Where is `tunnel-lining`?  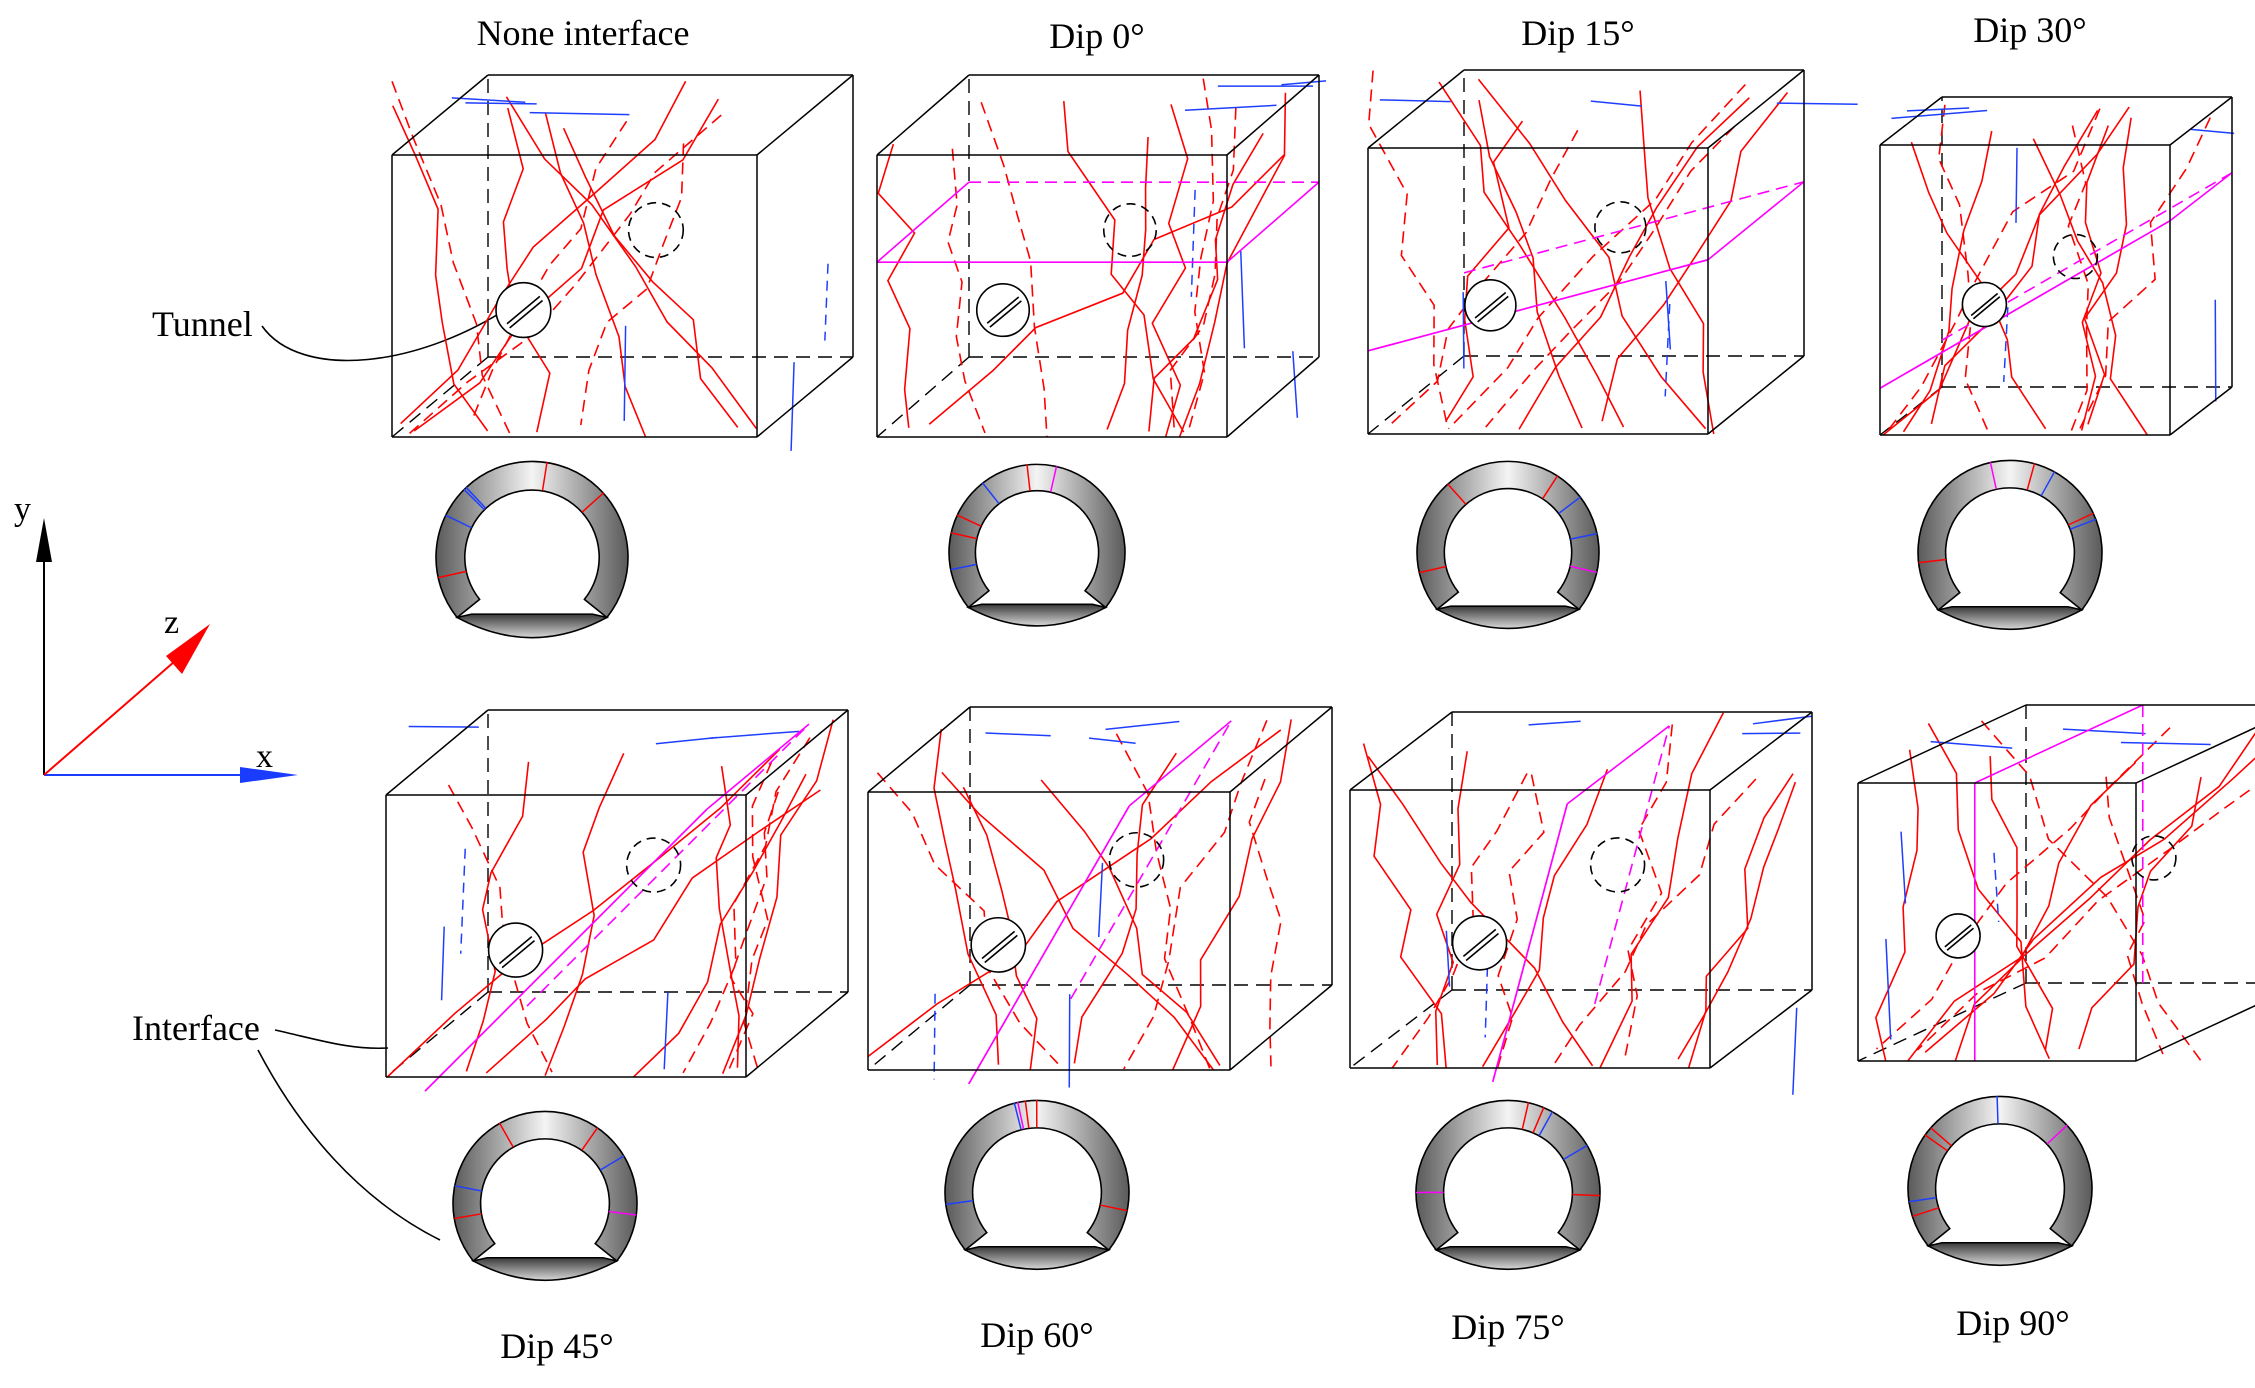 tunnel-lining is located at coordinates (2000, 1180).